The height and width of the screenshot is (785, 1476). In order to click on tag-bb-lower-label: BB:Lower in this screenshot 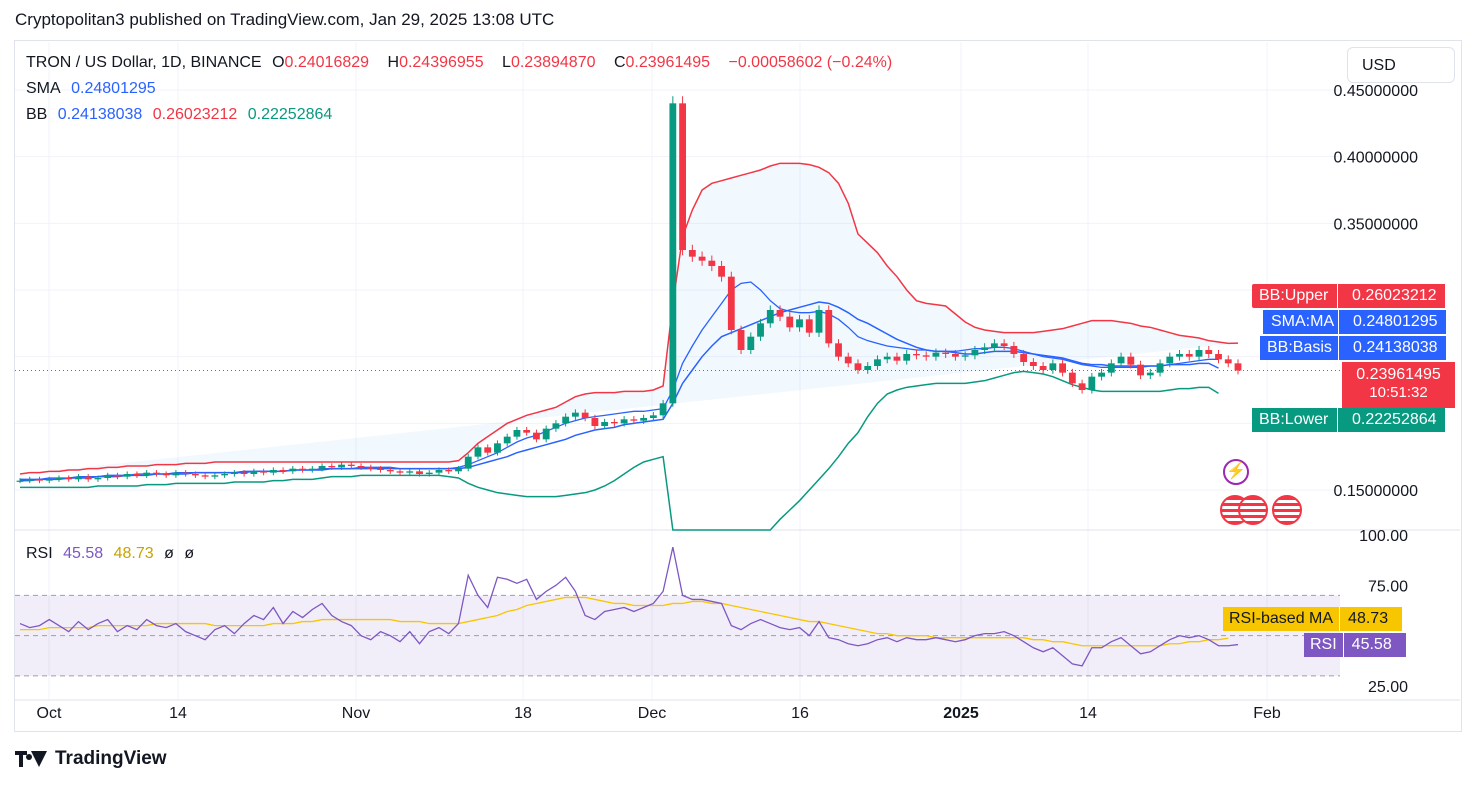, I will do `click(1294, 420)`.